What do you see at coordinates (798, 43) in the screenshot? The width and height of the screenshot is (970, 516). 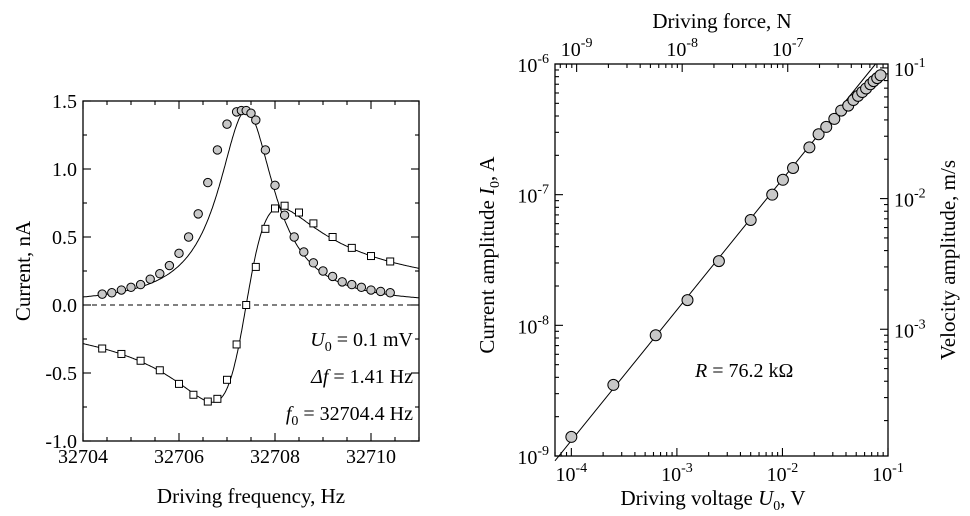 I see `force-tick-label-exponent: -7` at bounding box center [798, 43].